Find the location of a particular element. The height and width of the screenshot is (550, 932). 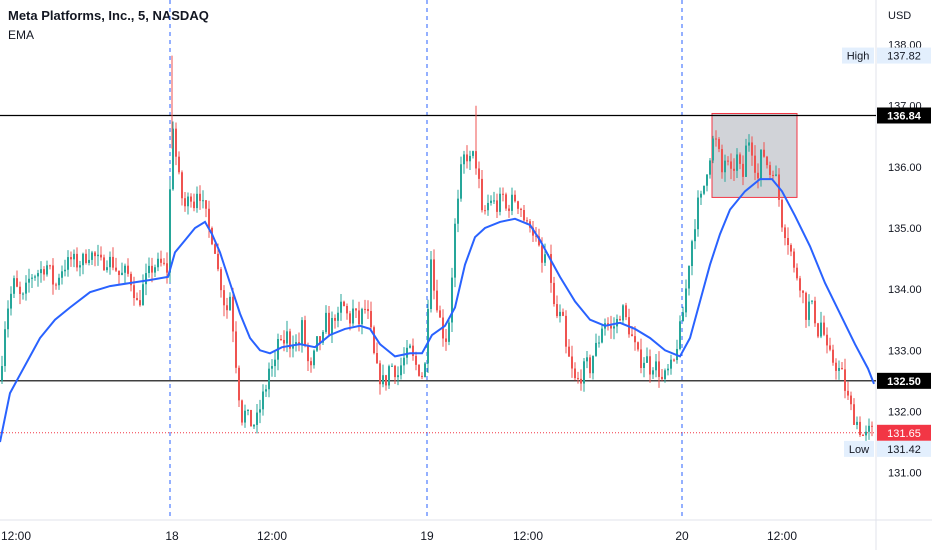

level-tag-upper: 136.84 is located at coordinates (904, 116).